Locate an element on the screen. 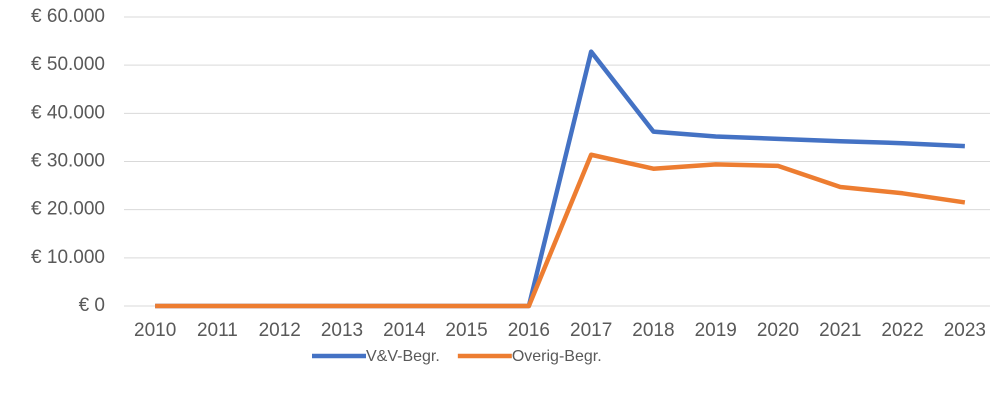 This screenshot has width=997, height=402. x-tick-label: 2021 is located at coordinates (840, 330).